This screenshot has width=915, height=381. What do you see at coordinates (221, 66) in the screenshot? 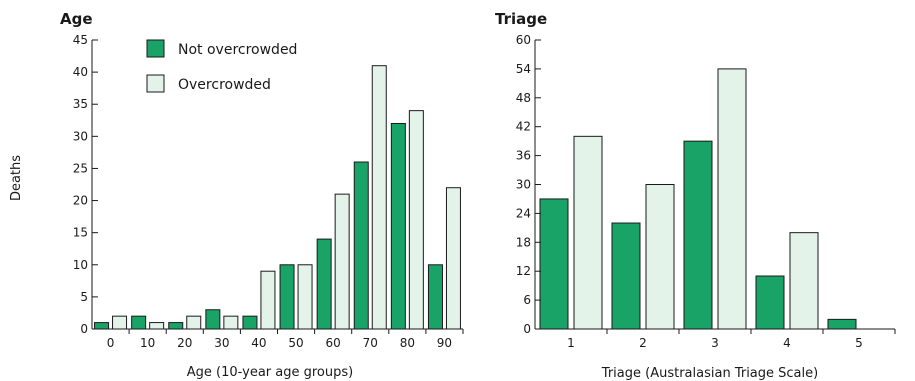
I see `legend: Not overcrowded Overcrowded` at bounding box center [221, 66].